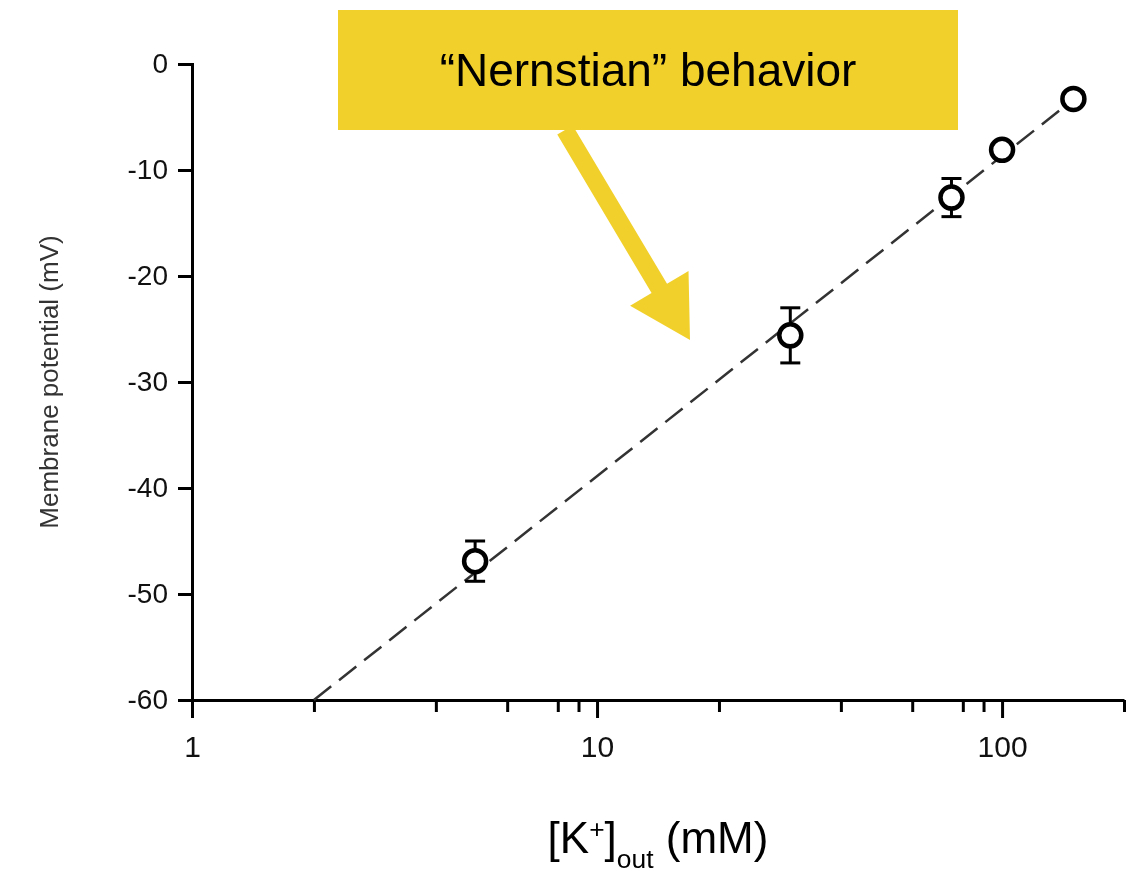 The width and height of the screenshot is (1132, 871). Describe the element at coordinates (147, 700) in the screenshot. I see `y-tick-label: -60` at that location.